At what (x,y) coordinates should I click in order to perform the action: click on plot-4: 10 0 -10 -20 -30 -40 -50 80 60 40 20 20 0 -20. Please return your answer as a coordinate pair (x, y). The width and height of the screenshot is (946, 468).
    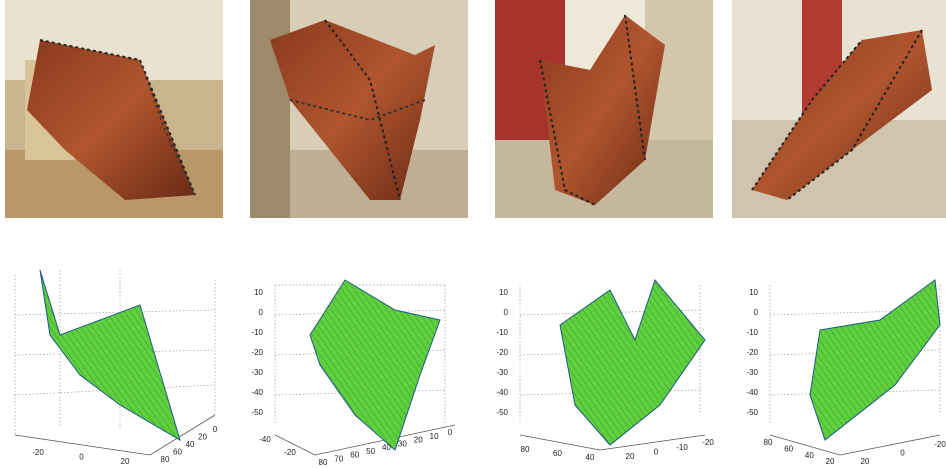
    Looking at the image, I should click on (846, 372).